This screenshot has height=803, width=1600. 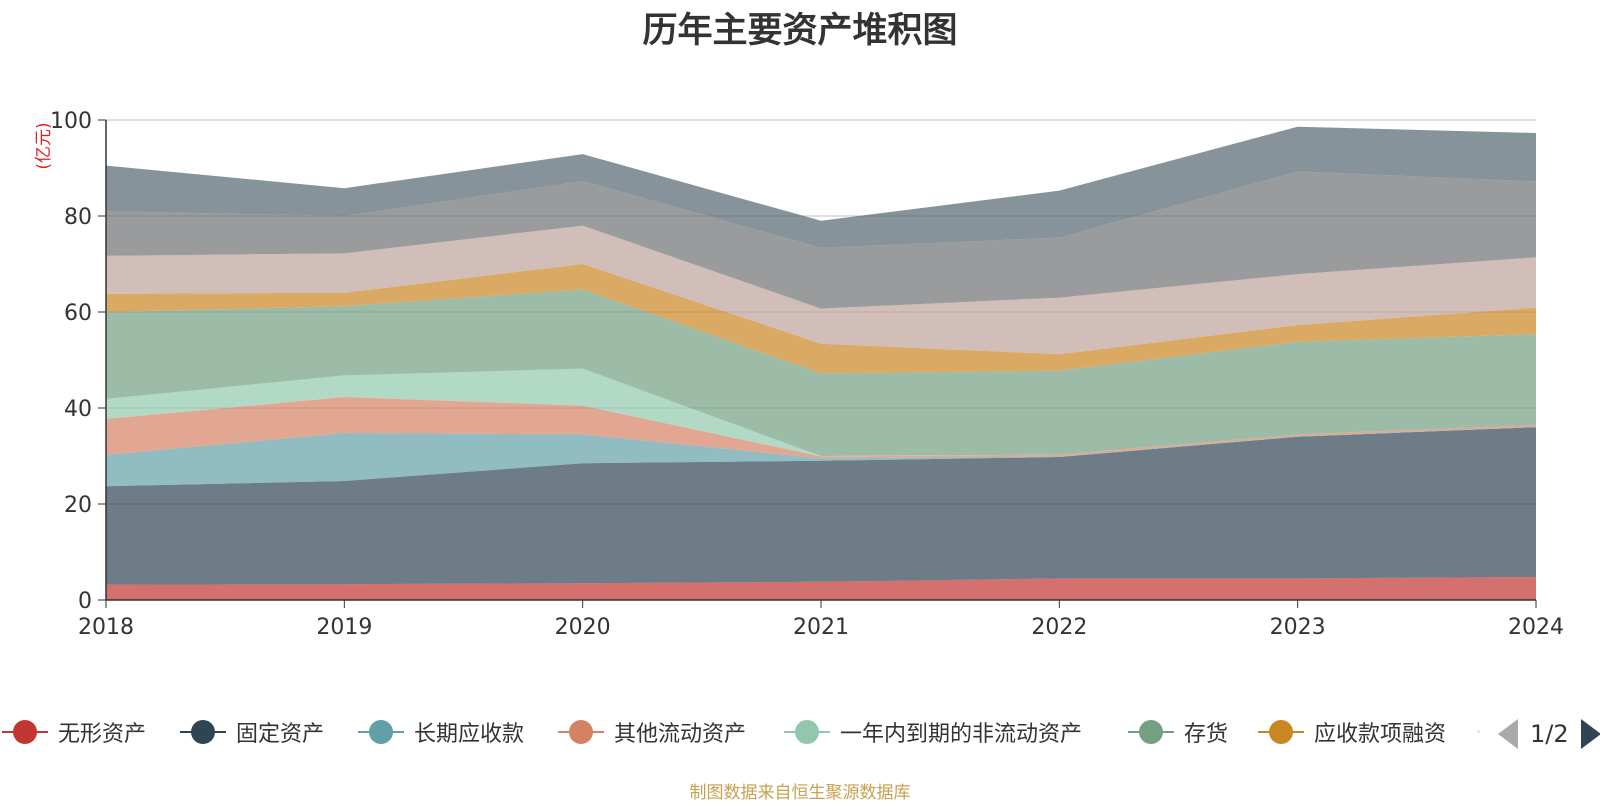 I want to click on legend-item: 无形资产, so click(x=73, y=732).